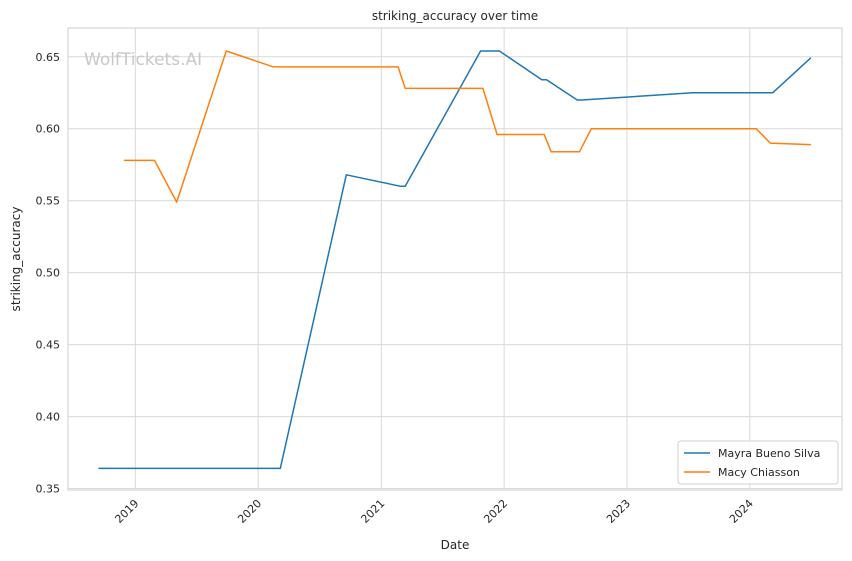 This screenshot has width=852, height=561. I want to click on y-tick-label: 0.60, so click(48, 129).